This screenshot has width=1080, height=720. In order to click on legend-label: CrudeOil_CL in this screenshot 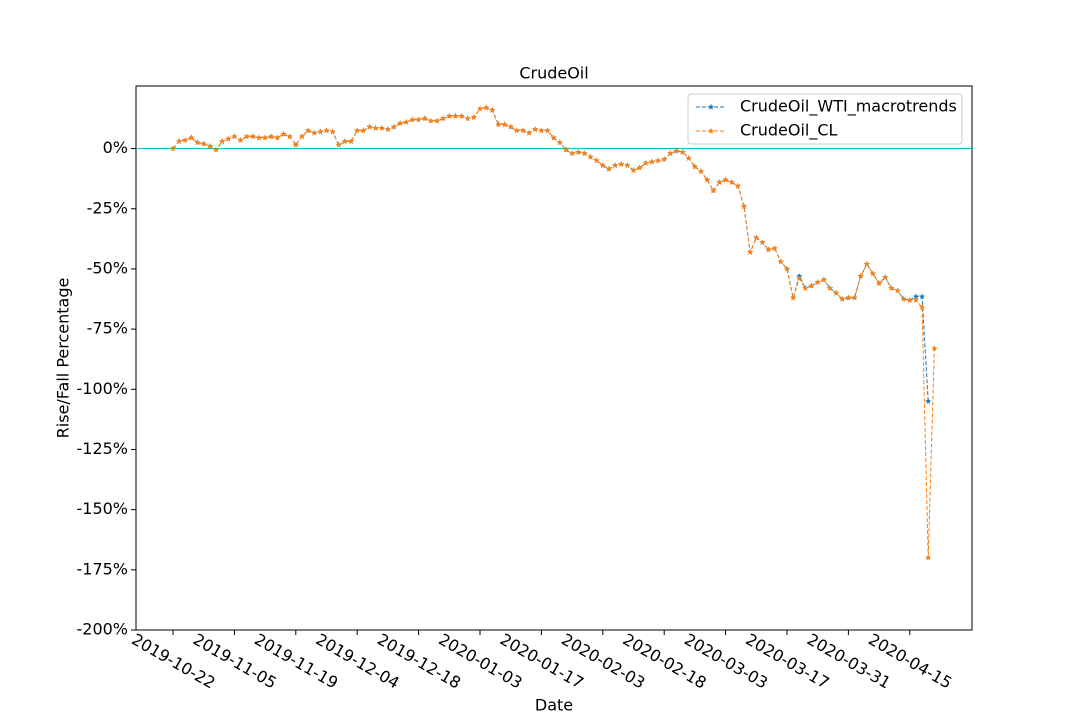, I will do `click(789, 131)`.